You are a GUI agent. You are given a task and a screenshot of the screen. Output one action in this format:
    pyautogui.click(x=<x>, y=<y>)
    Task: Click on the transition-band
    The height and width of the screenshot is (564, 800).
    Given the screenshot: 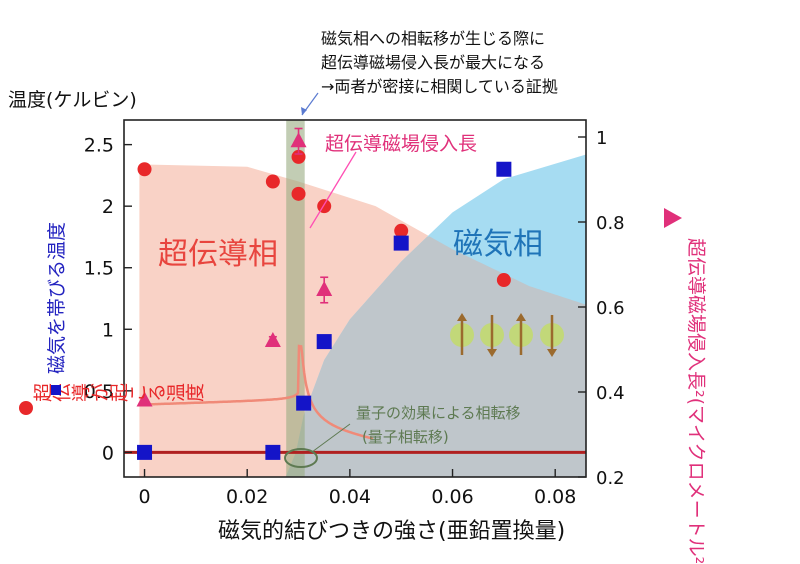 What is the action you would take?
    pyautogui.click(x=295, y=298)
    